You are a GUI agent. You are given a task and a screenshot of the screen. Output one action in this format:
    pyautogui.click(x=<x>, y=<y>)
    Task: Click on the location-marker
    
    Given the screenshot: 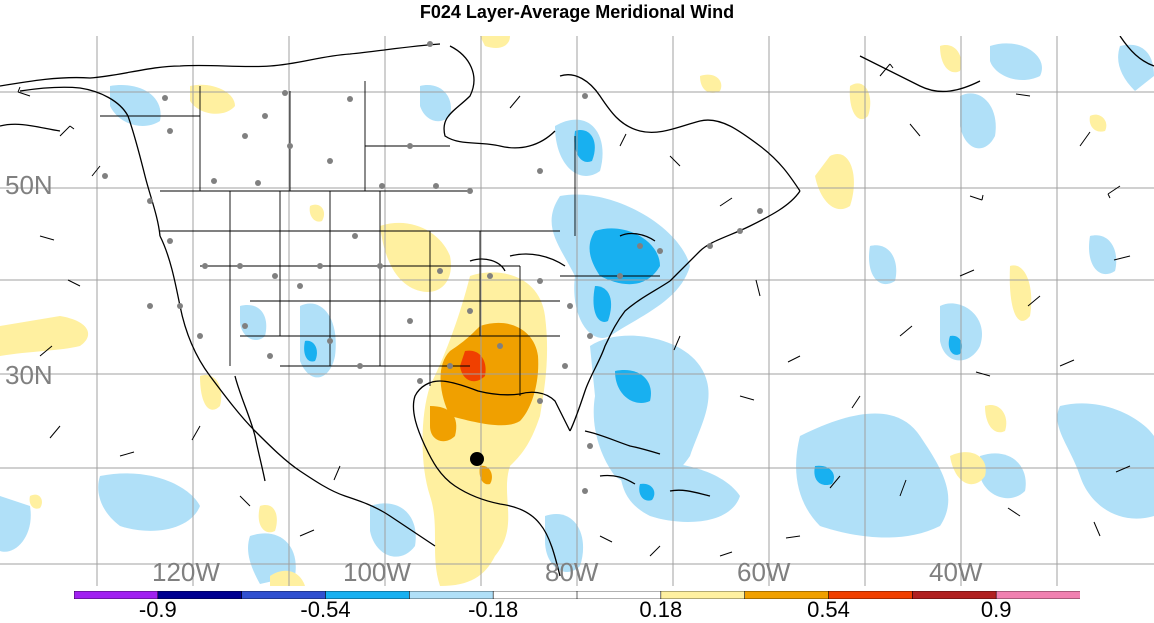 What is the action you would take?
    pyautogui.click(x=477, y=459)
    